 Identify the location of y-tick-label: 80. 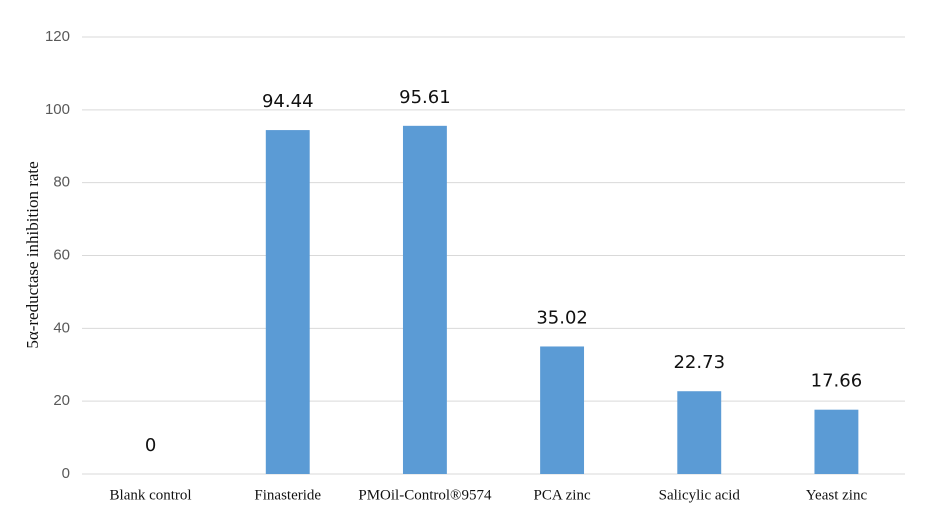
(61, 182).